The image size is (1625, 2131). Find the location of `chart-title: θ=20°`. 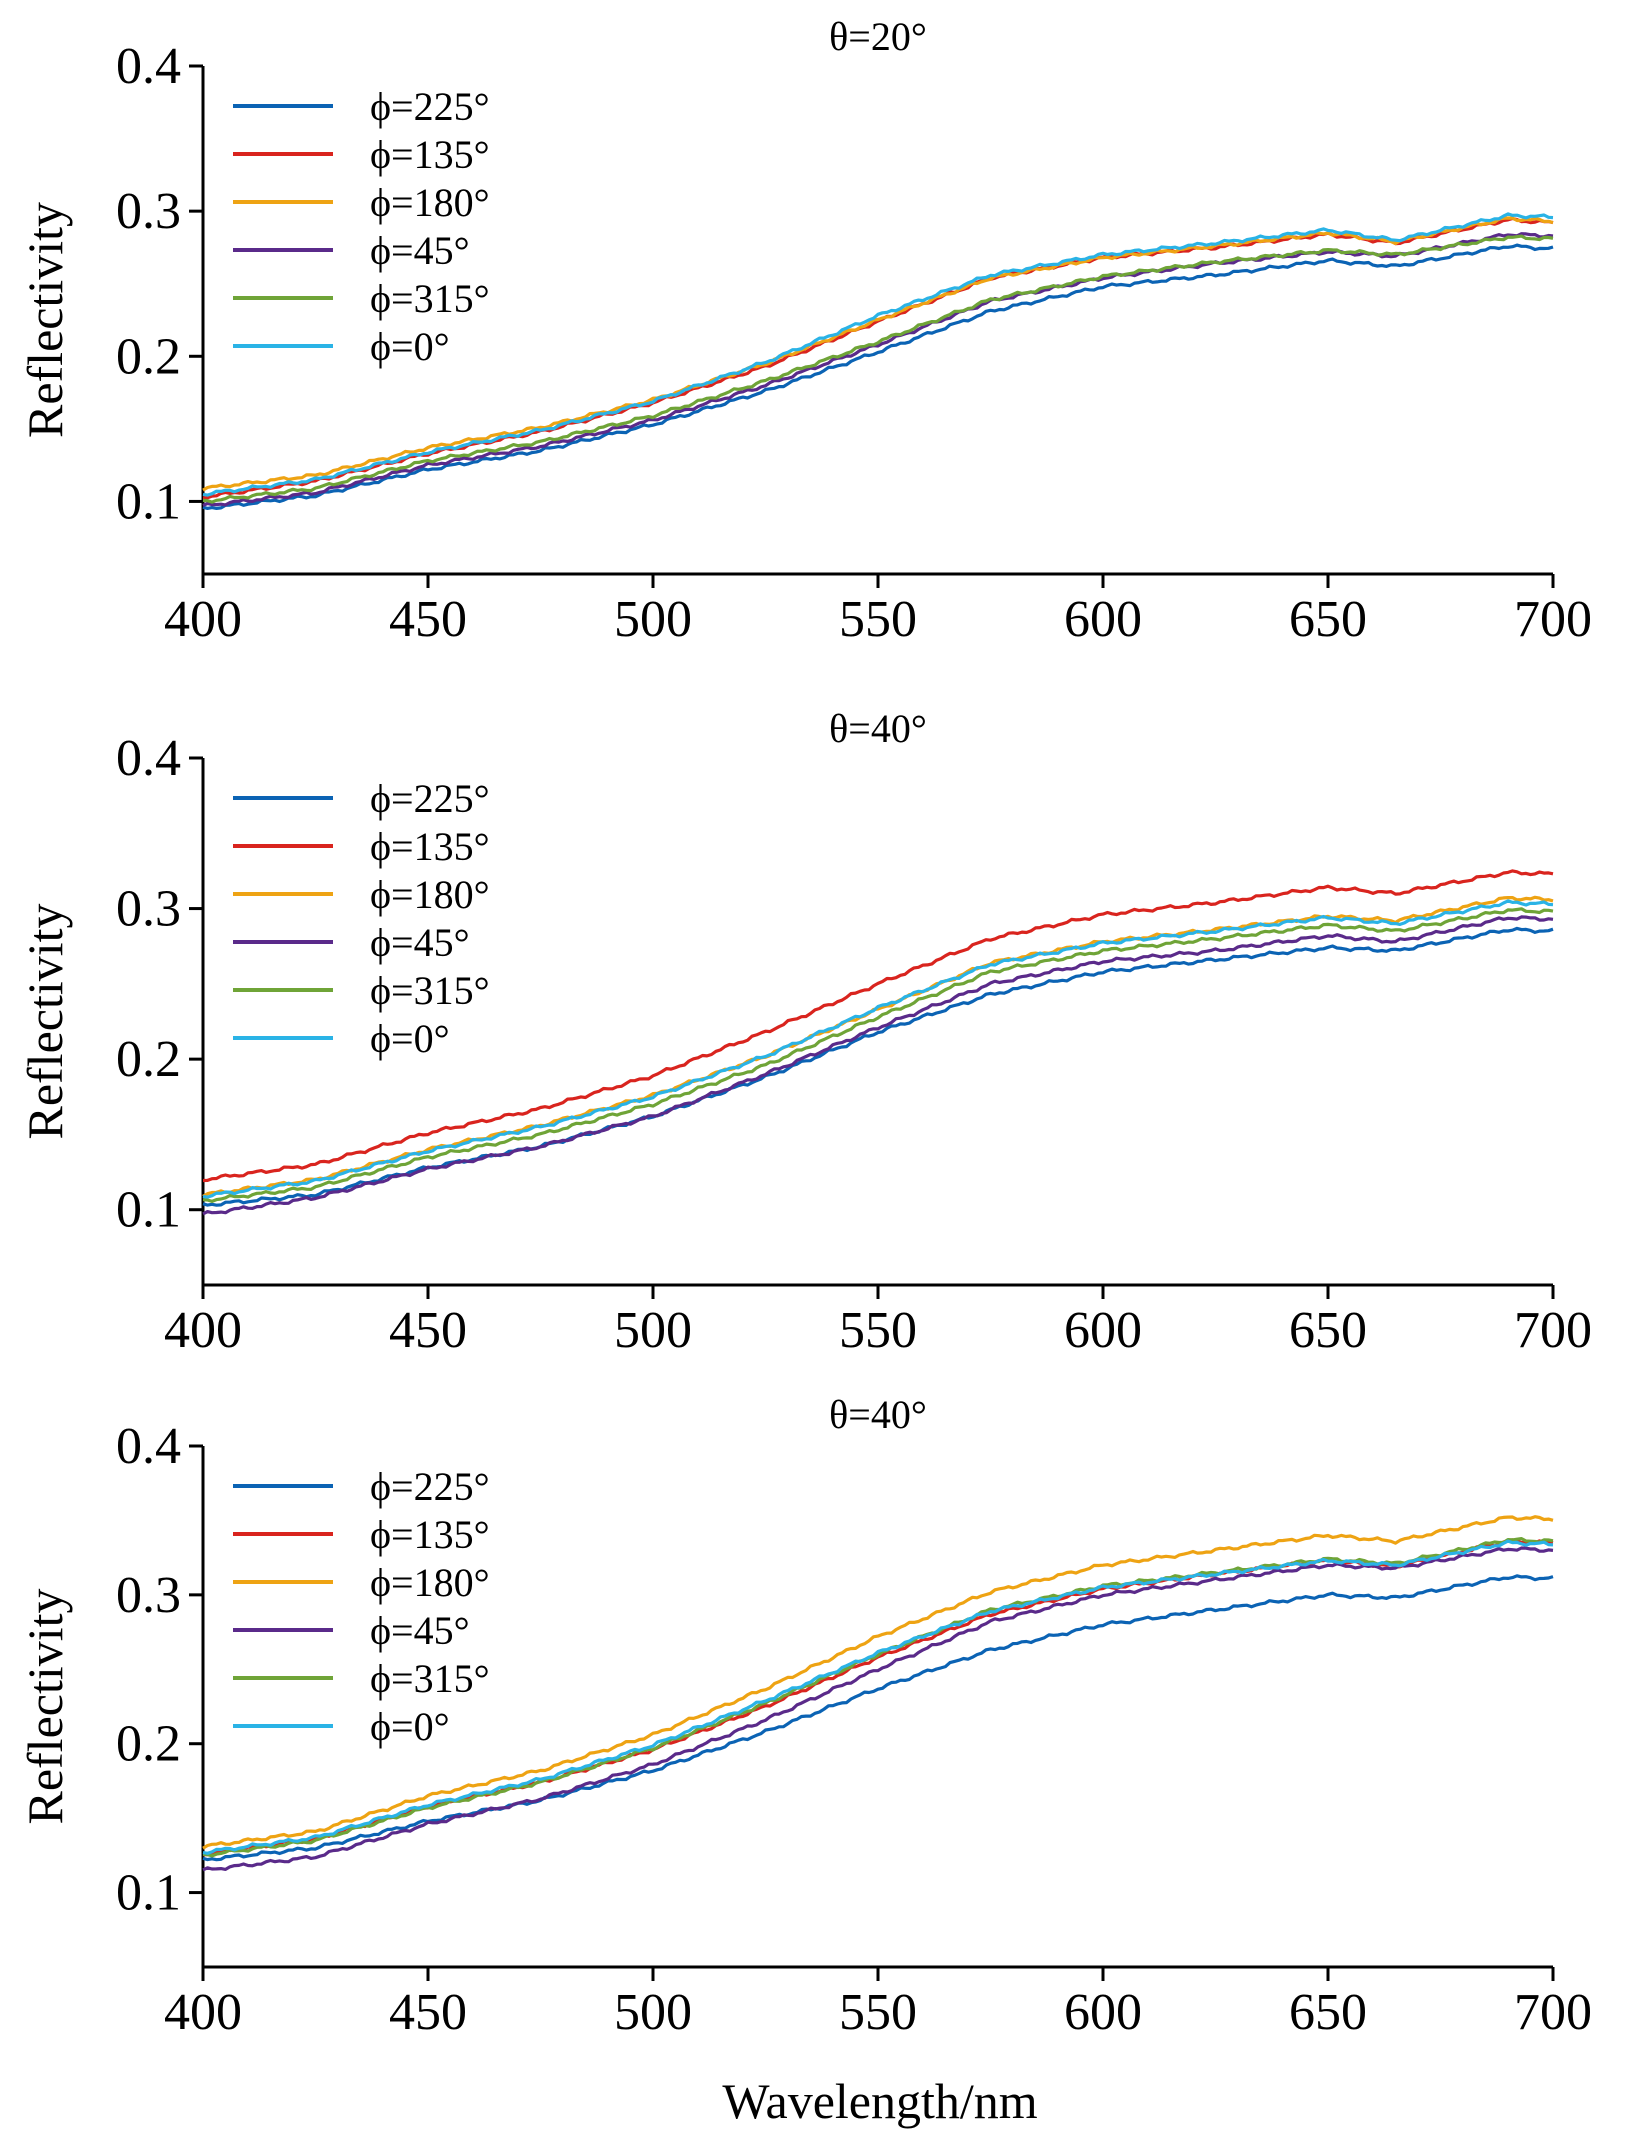

chart-title: θ=20° is located at coordinates (878, 36).